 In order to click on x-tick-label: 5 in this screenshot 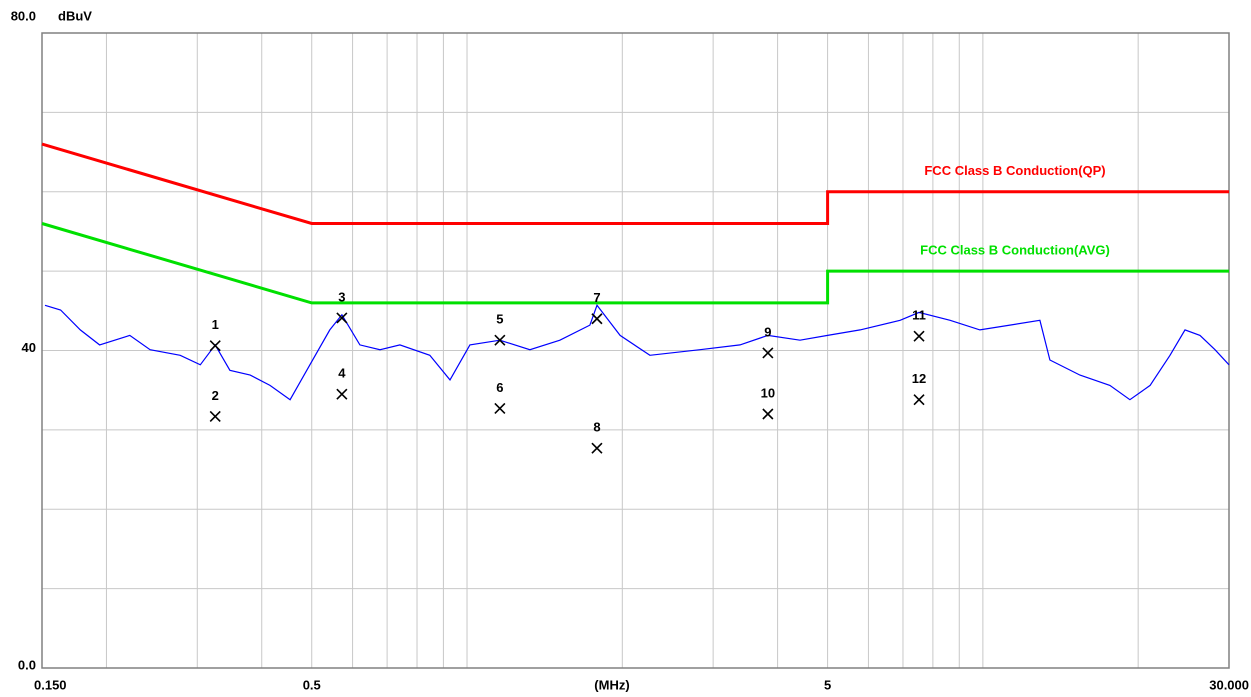, I will do `click(827, 684)`.